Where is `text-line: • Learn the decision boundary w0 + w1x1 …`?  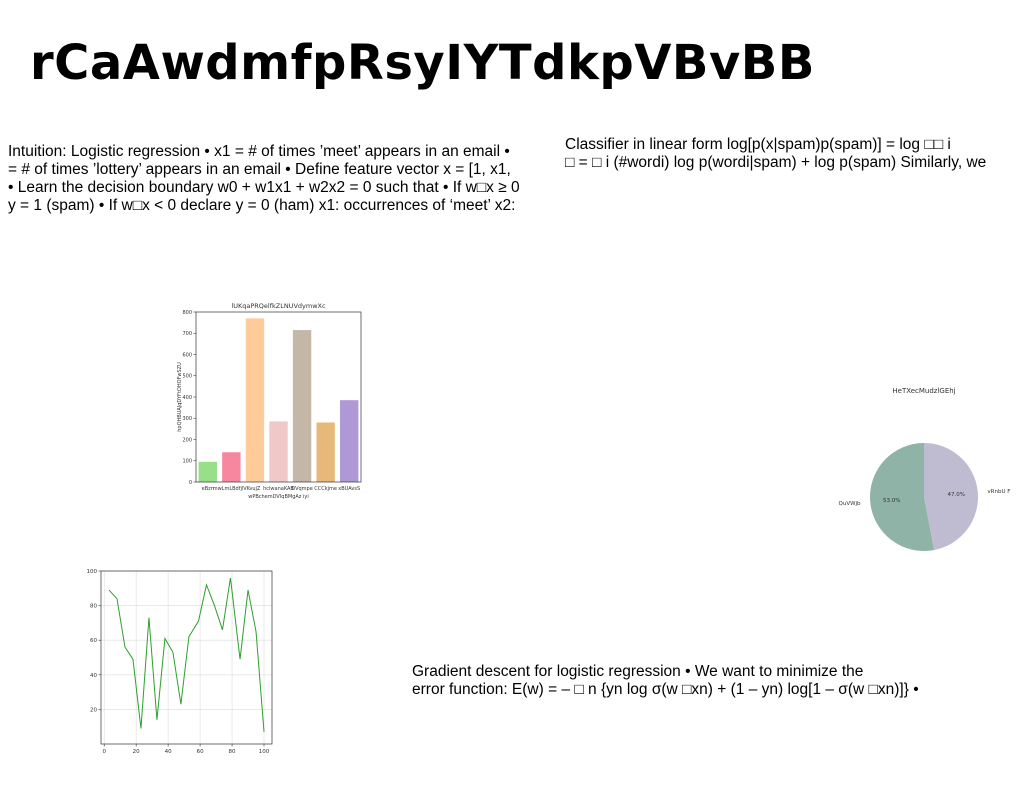 text-line: • Learn the decision boundary w0 + w1x1 … is located at coordinates (264, 187).